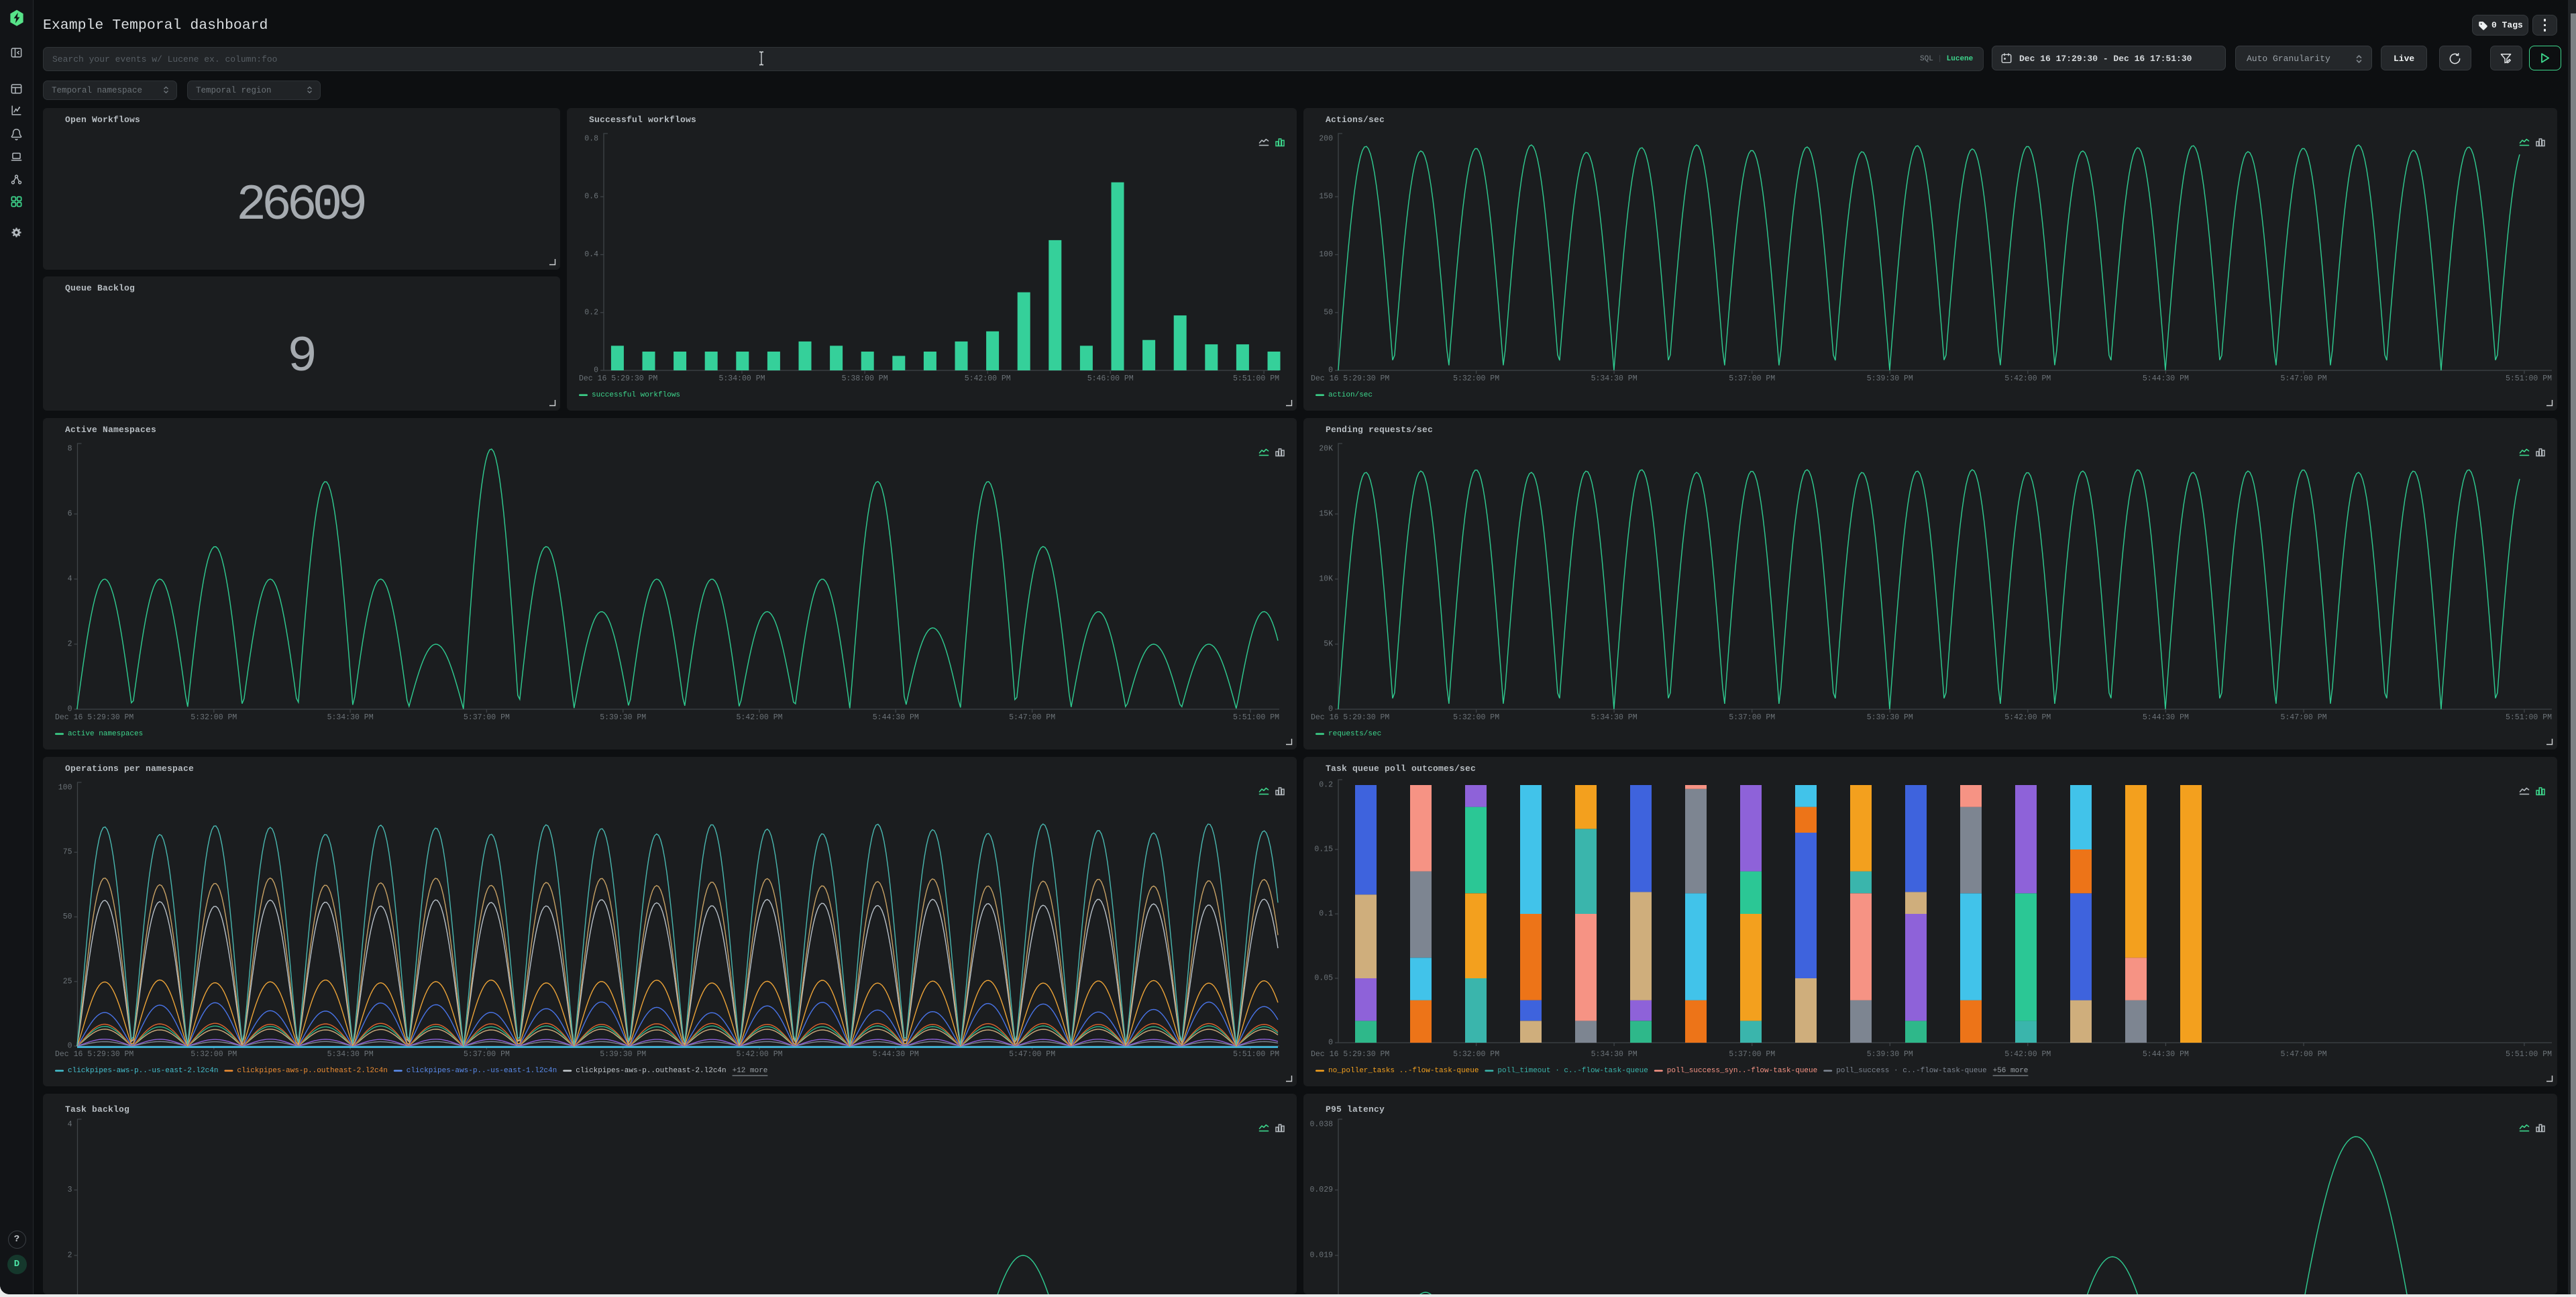  What do you see at coordinates (591, 254) in the screenshot?
I see `svg-text: 0.4` at bounding box center [591, 254].